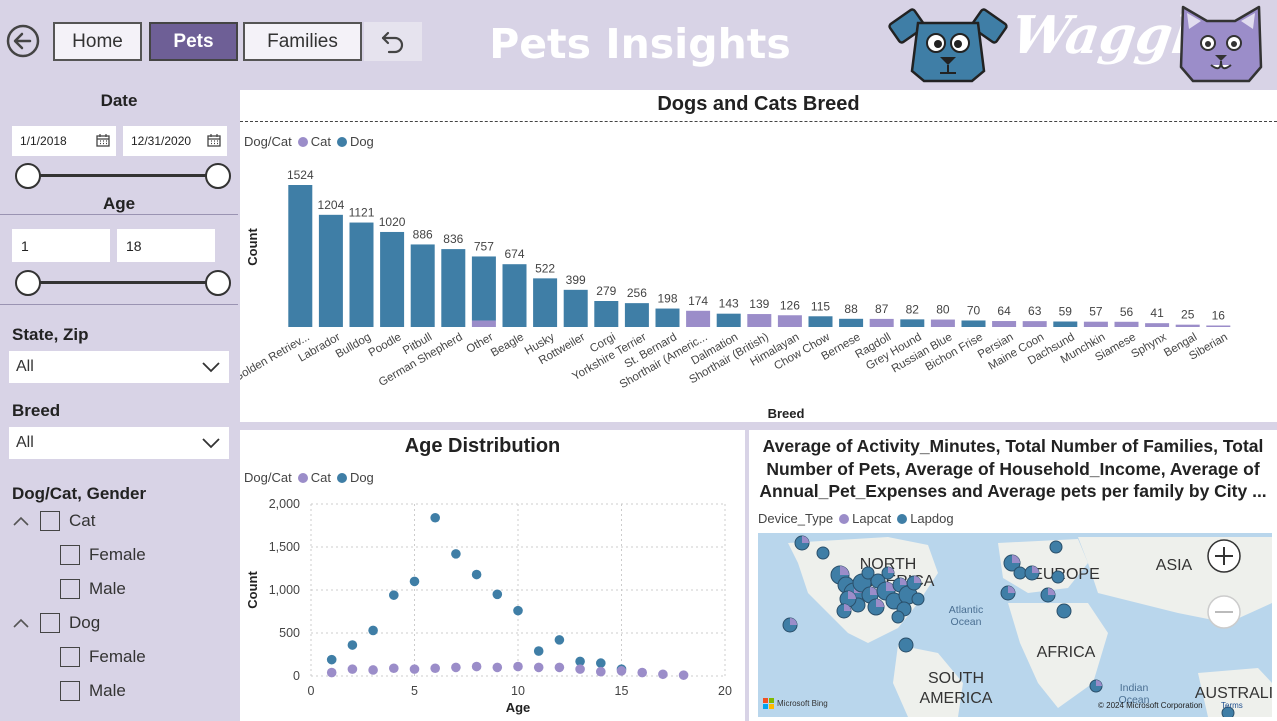 The image size is (1277, 721). I want to click on dog-female-checkbox, so click(70, 657).